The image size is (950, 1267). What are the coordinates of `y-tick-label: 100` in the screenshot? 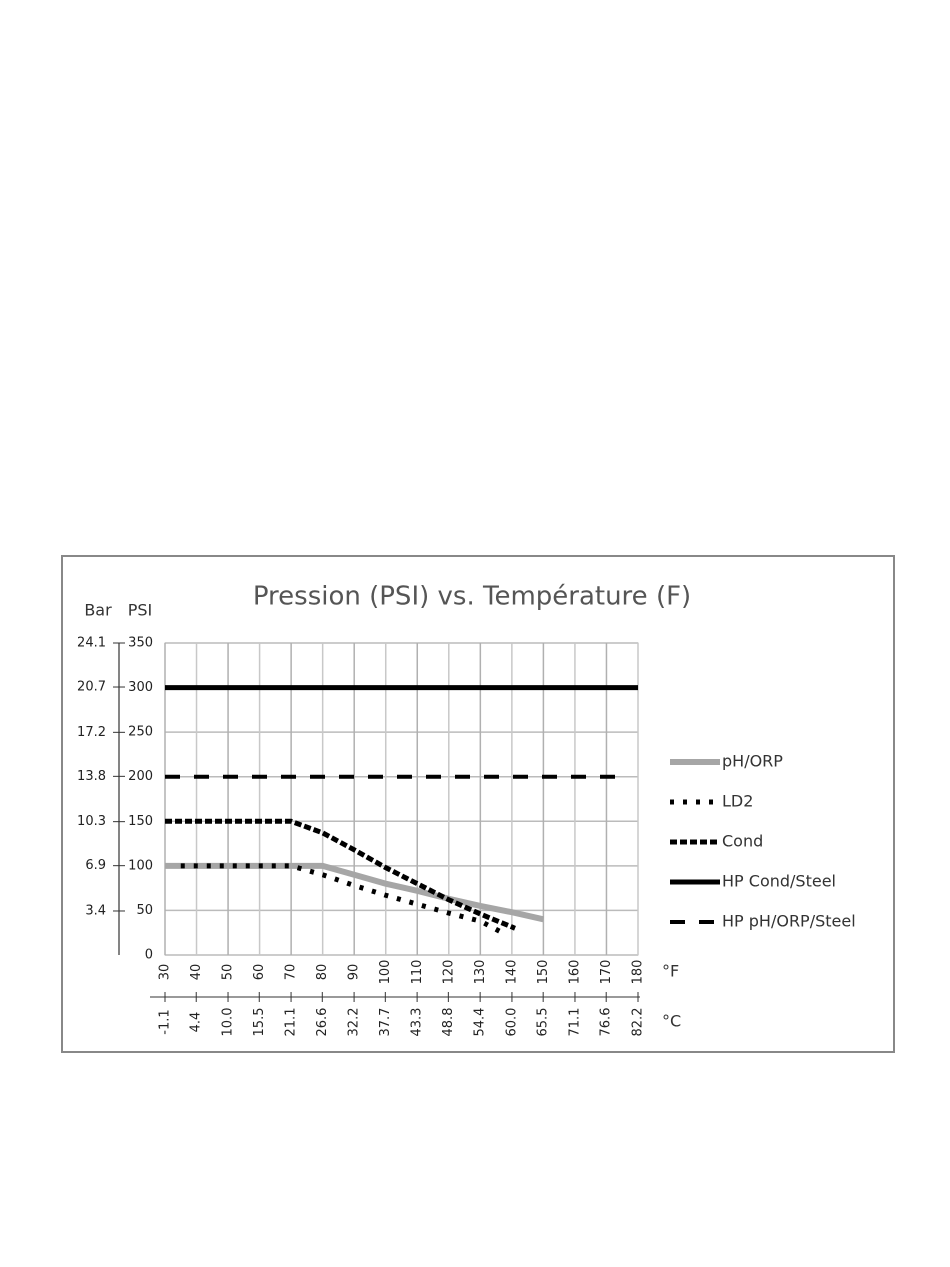 It's located at (140, 865).